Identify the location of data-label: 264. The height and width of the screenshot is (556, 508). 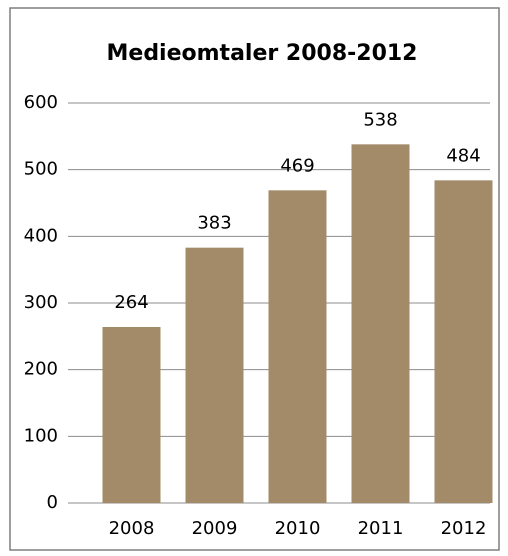
(131, 302).